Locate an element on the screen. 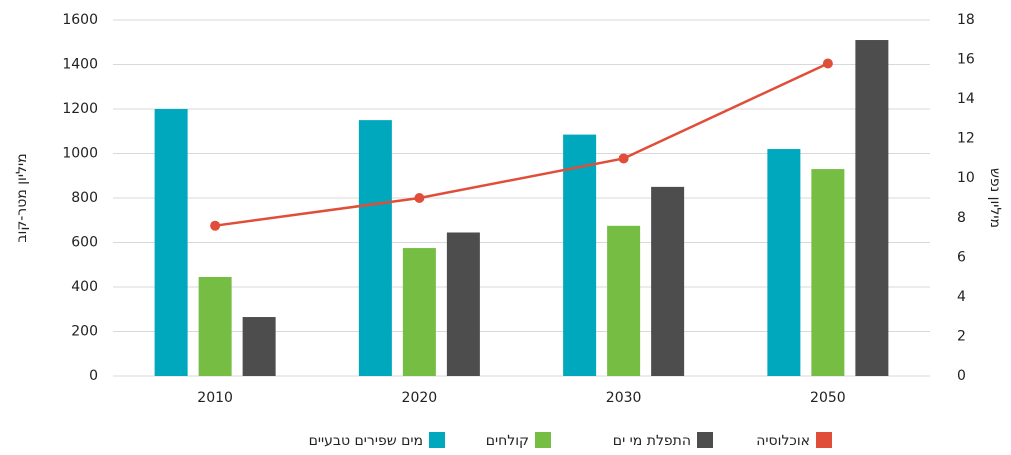  y-tick-label: 200 is located at coordinates (84, 332).